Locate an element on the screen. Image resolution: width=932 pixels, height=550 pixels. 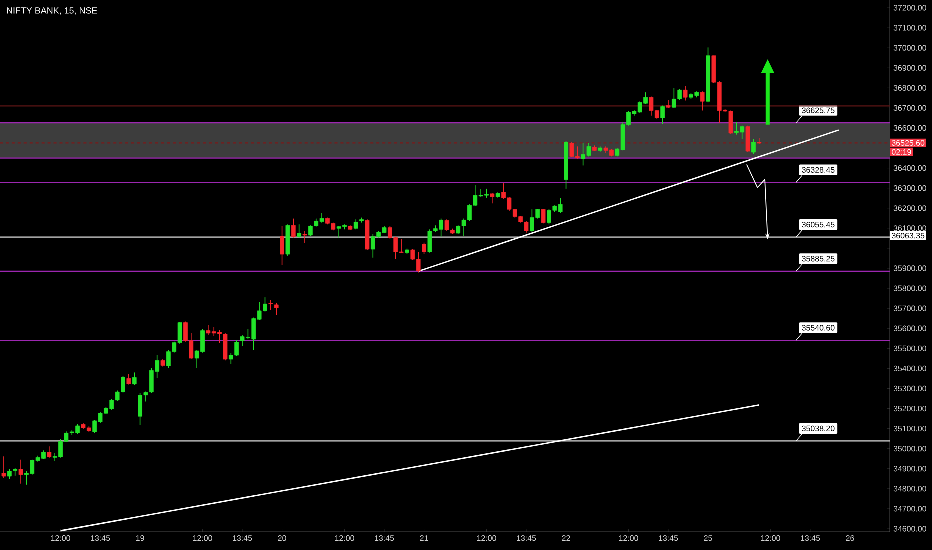
text: NIFTY BANK, 15, NSE is located at coordinates (52, 11).